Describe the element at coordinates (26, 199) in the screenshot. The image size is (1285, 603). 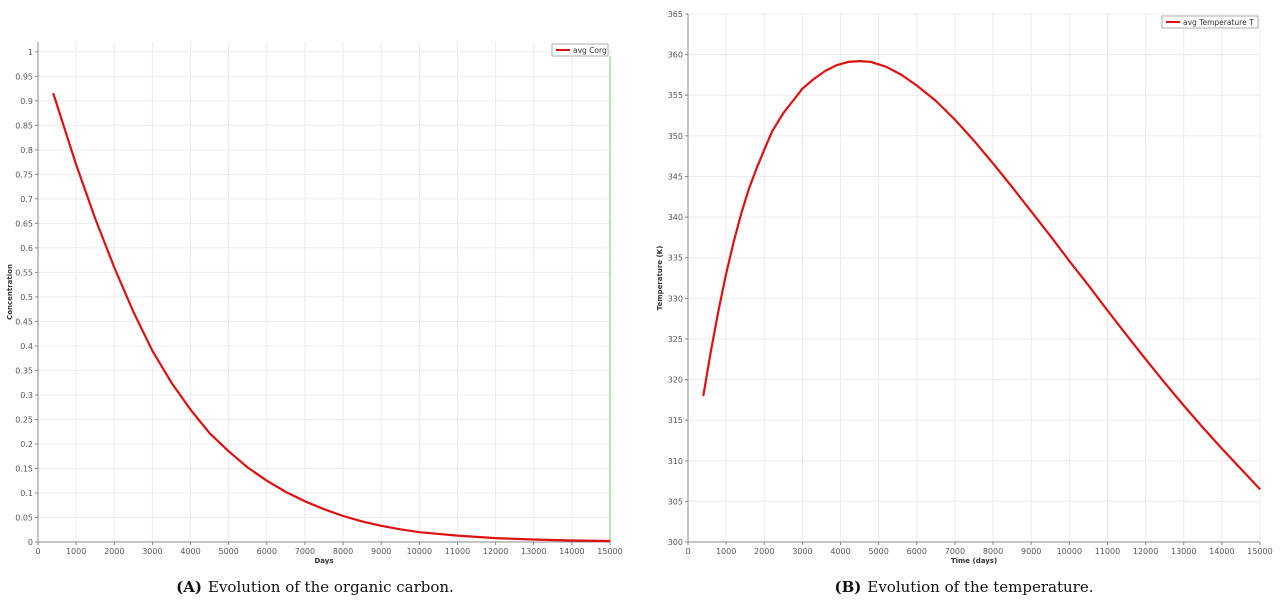
I see `chart-a-y-tick-label: 0.7` at that location.